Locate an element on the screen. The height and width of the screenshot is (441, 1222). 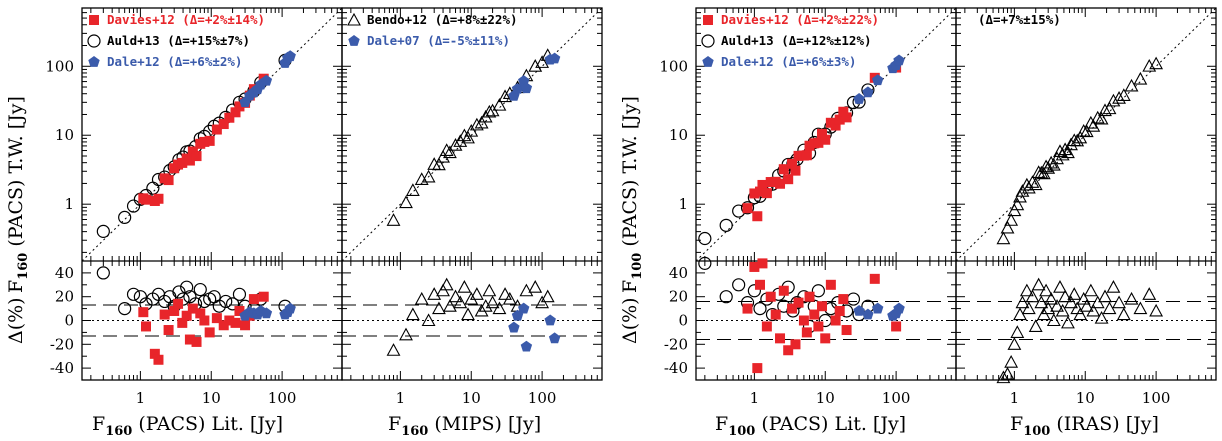
legend-entry: Auld+13 (Δ=+12%±12%) is located at coordinates (796, 40).